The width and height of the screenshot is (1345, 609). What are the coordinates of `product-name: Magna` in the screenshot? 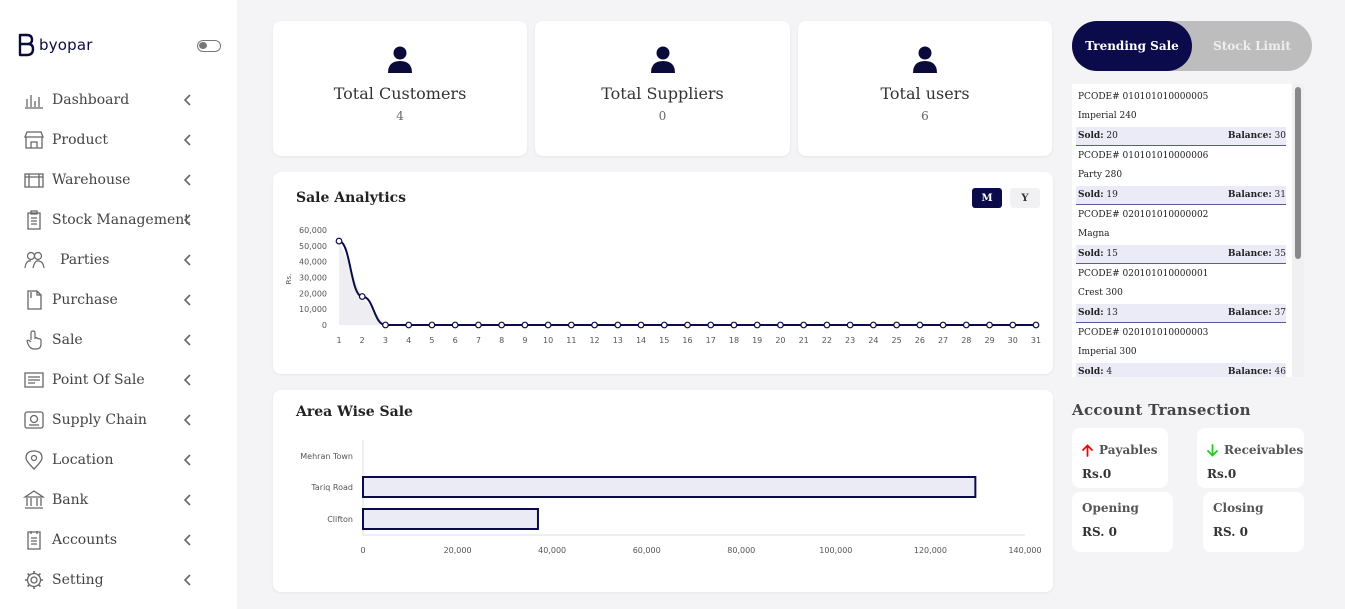 It's located at (1094, 234).